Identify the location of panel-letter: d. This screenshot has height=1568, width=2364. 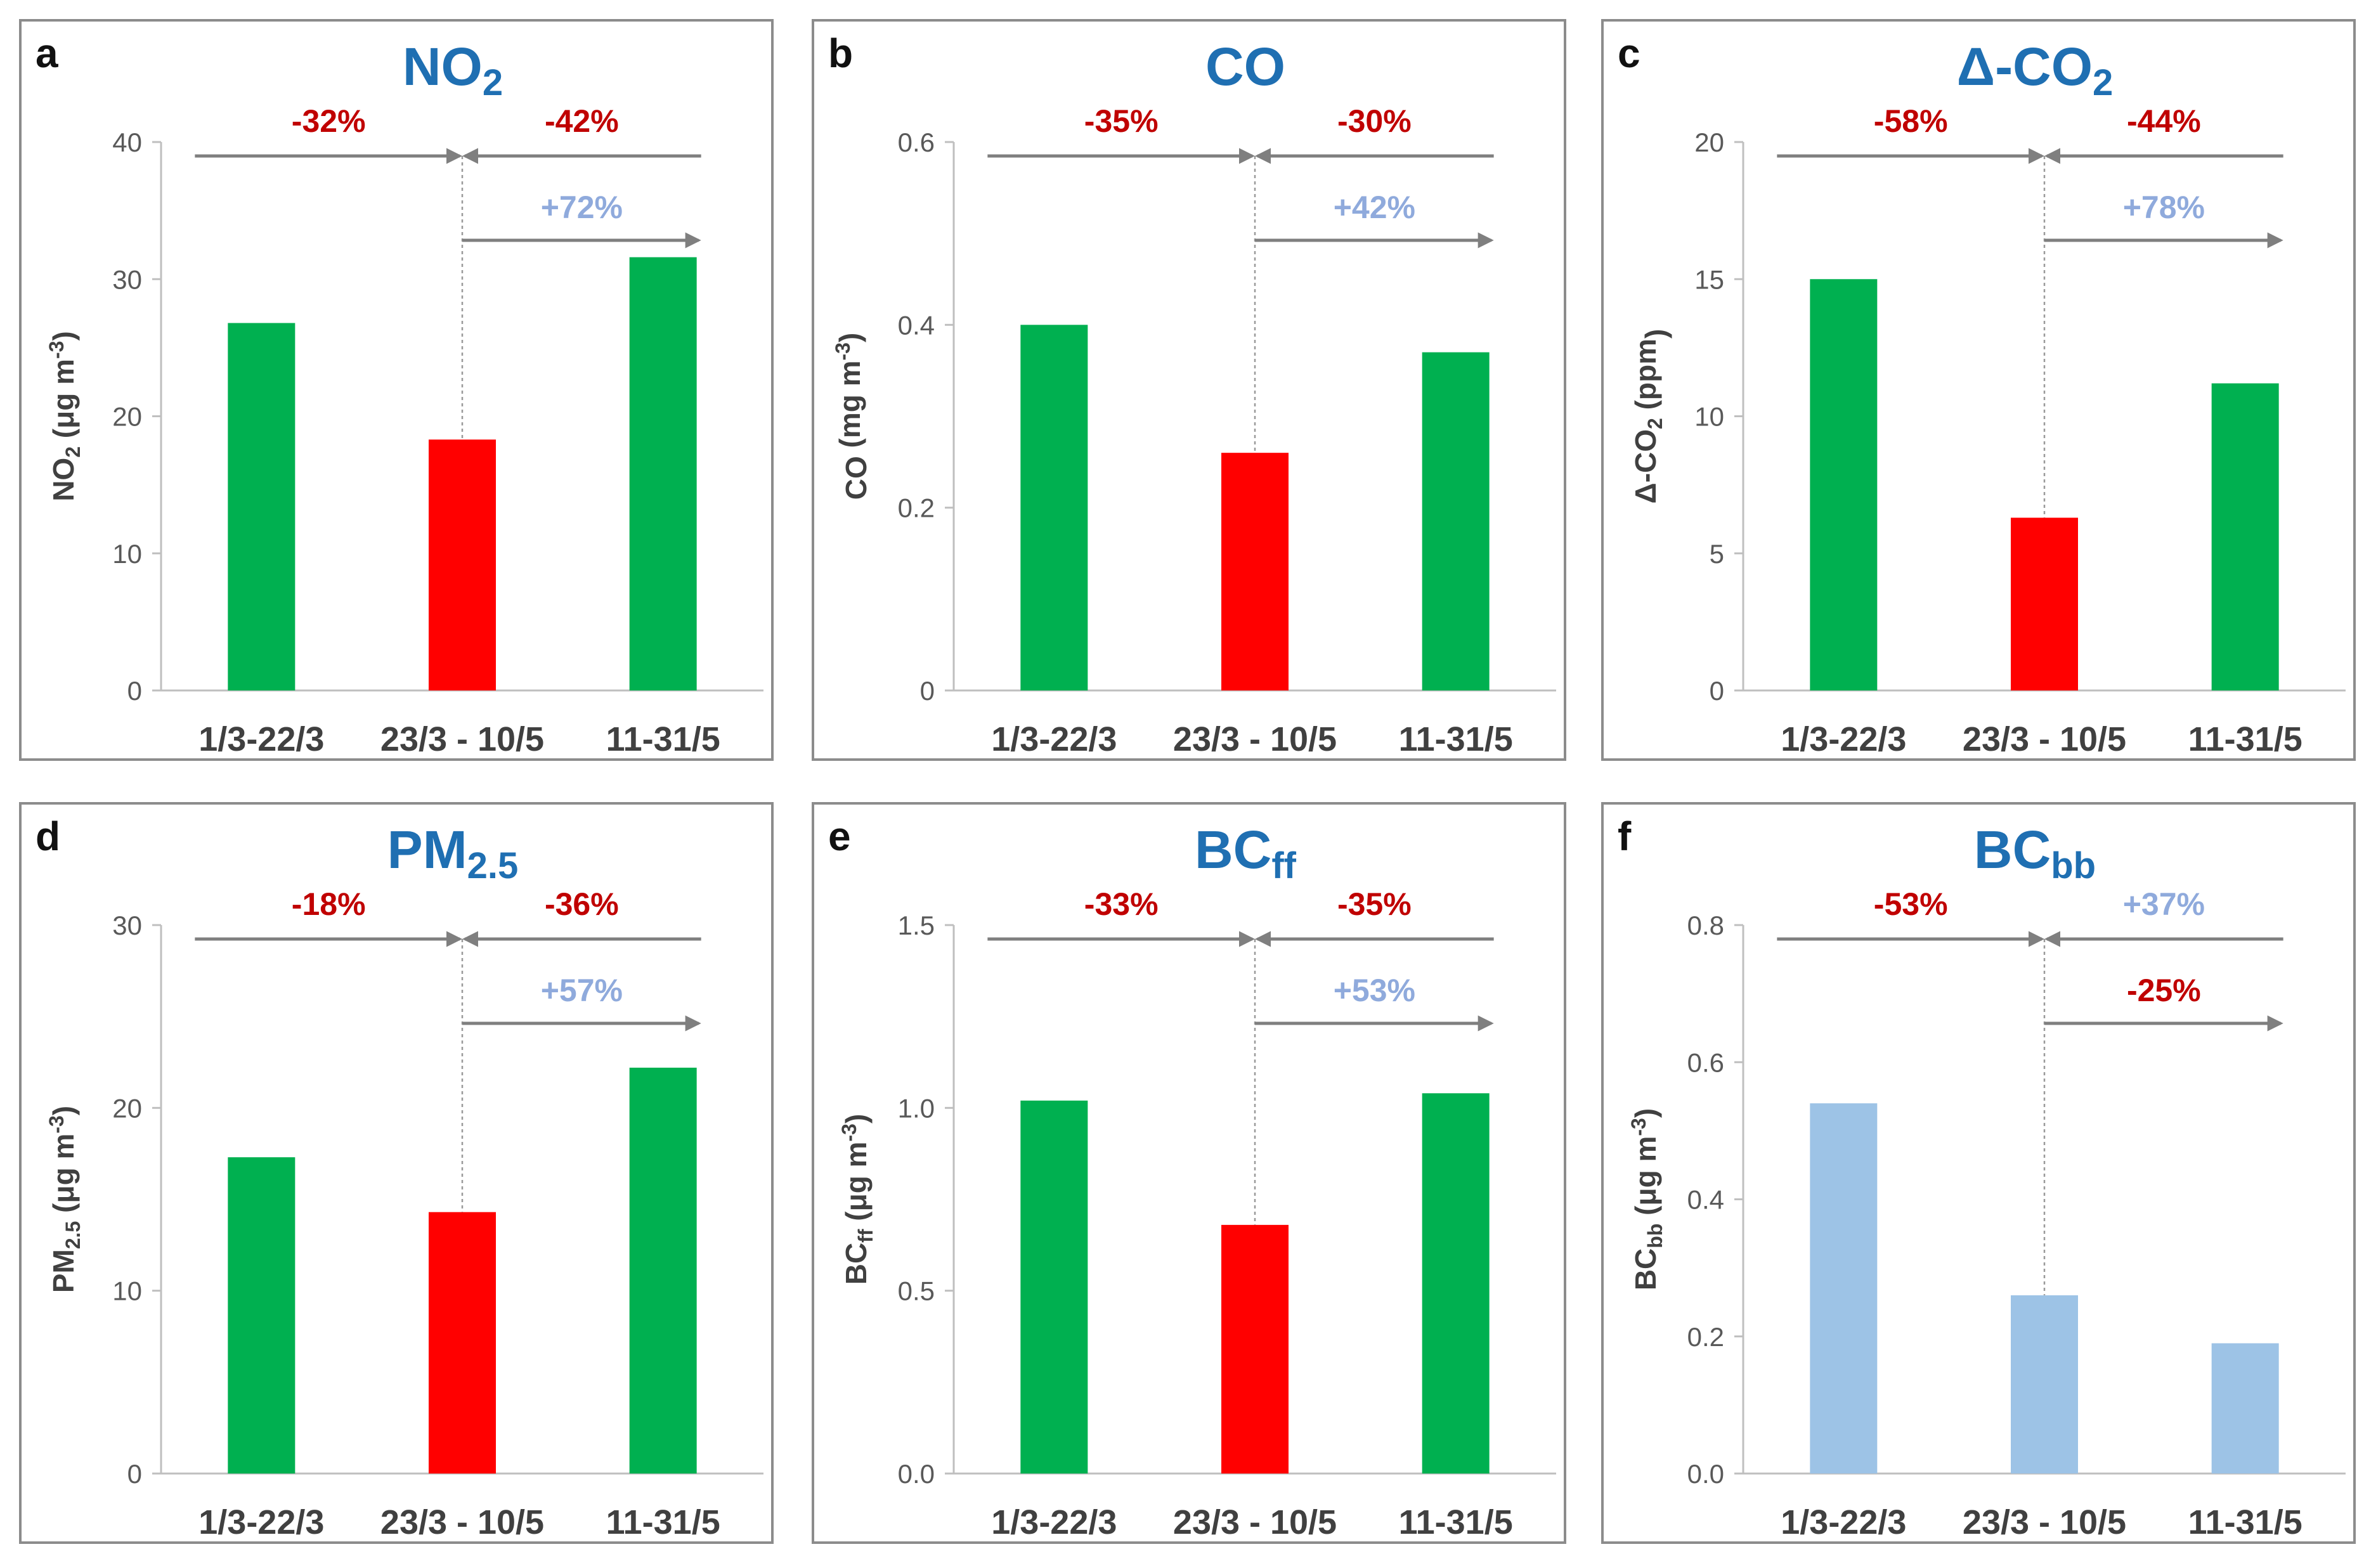
(48, 836).